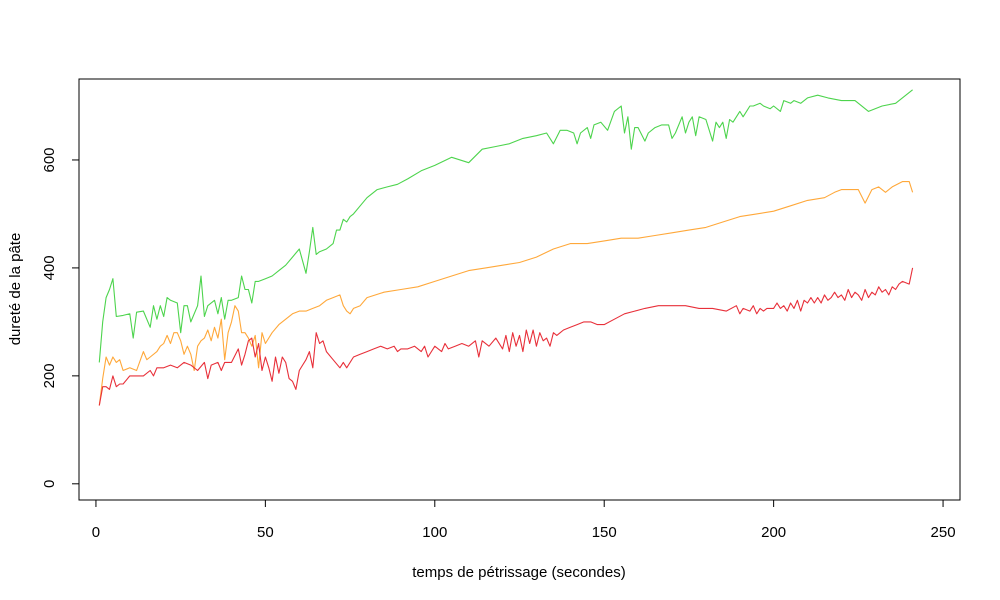 The width and height of the screenshot is (1000, 600). I want to click on x-tick-label: 200, so click(773, 532).